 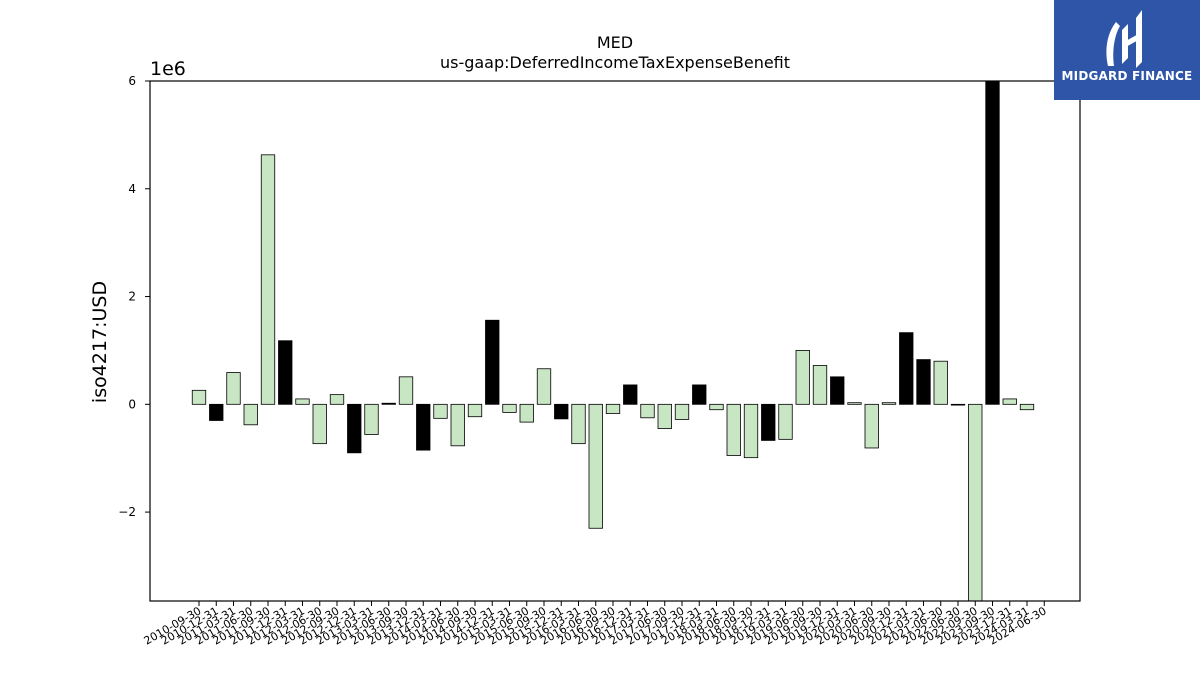 What do you see at coordinates (1127, 76) in the screenshot?
I see `logo-text: MIDGARD FINANCE` at bounding box center [1127, 76].